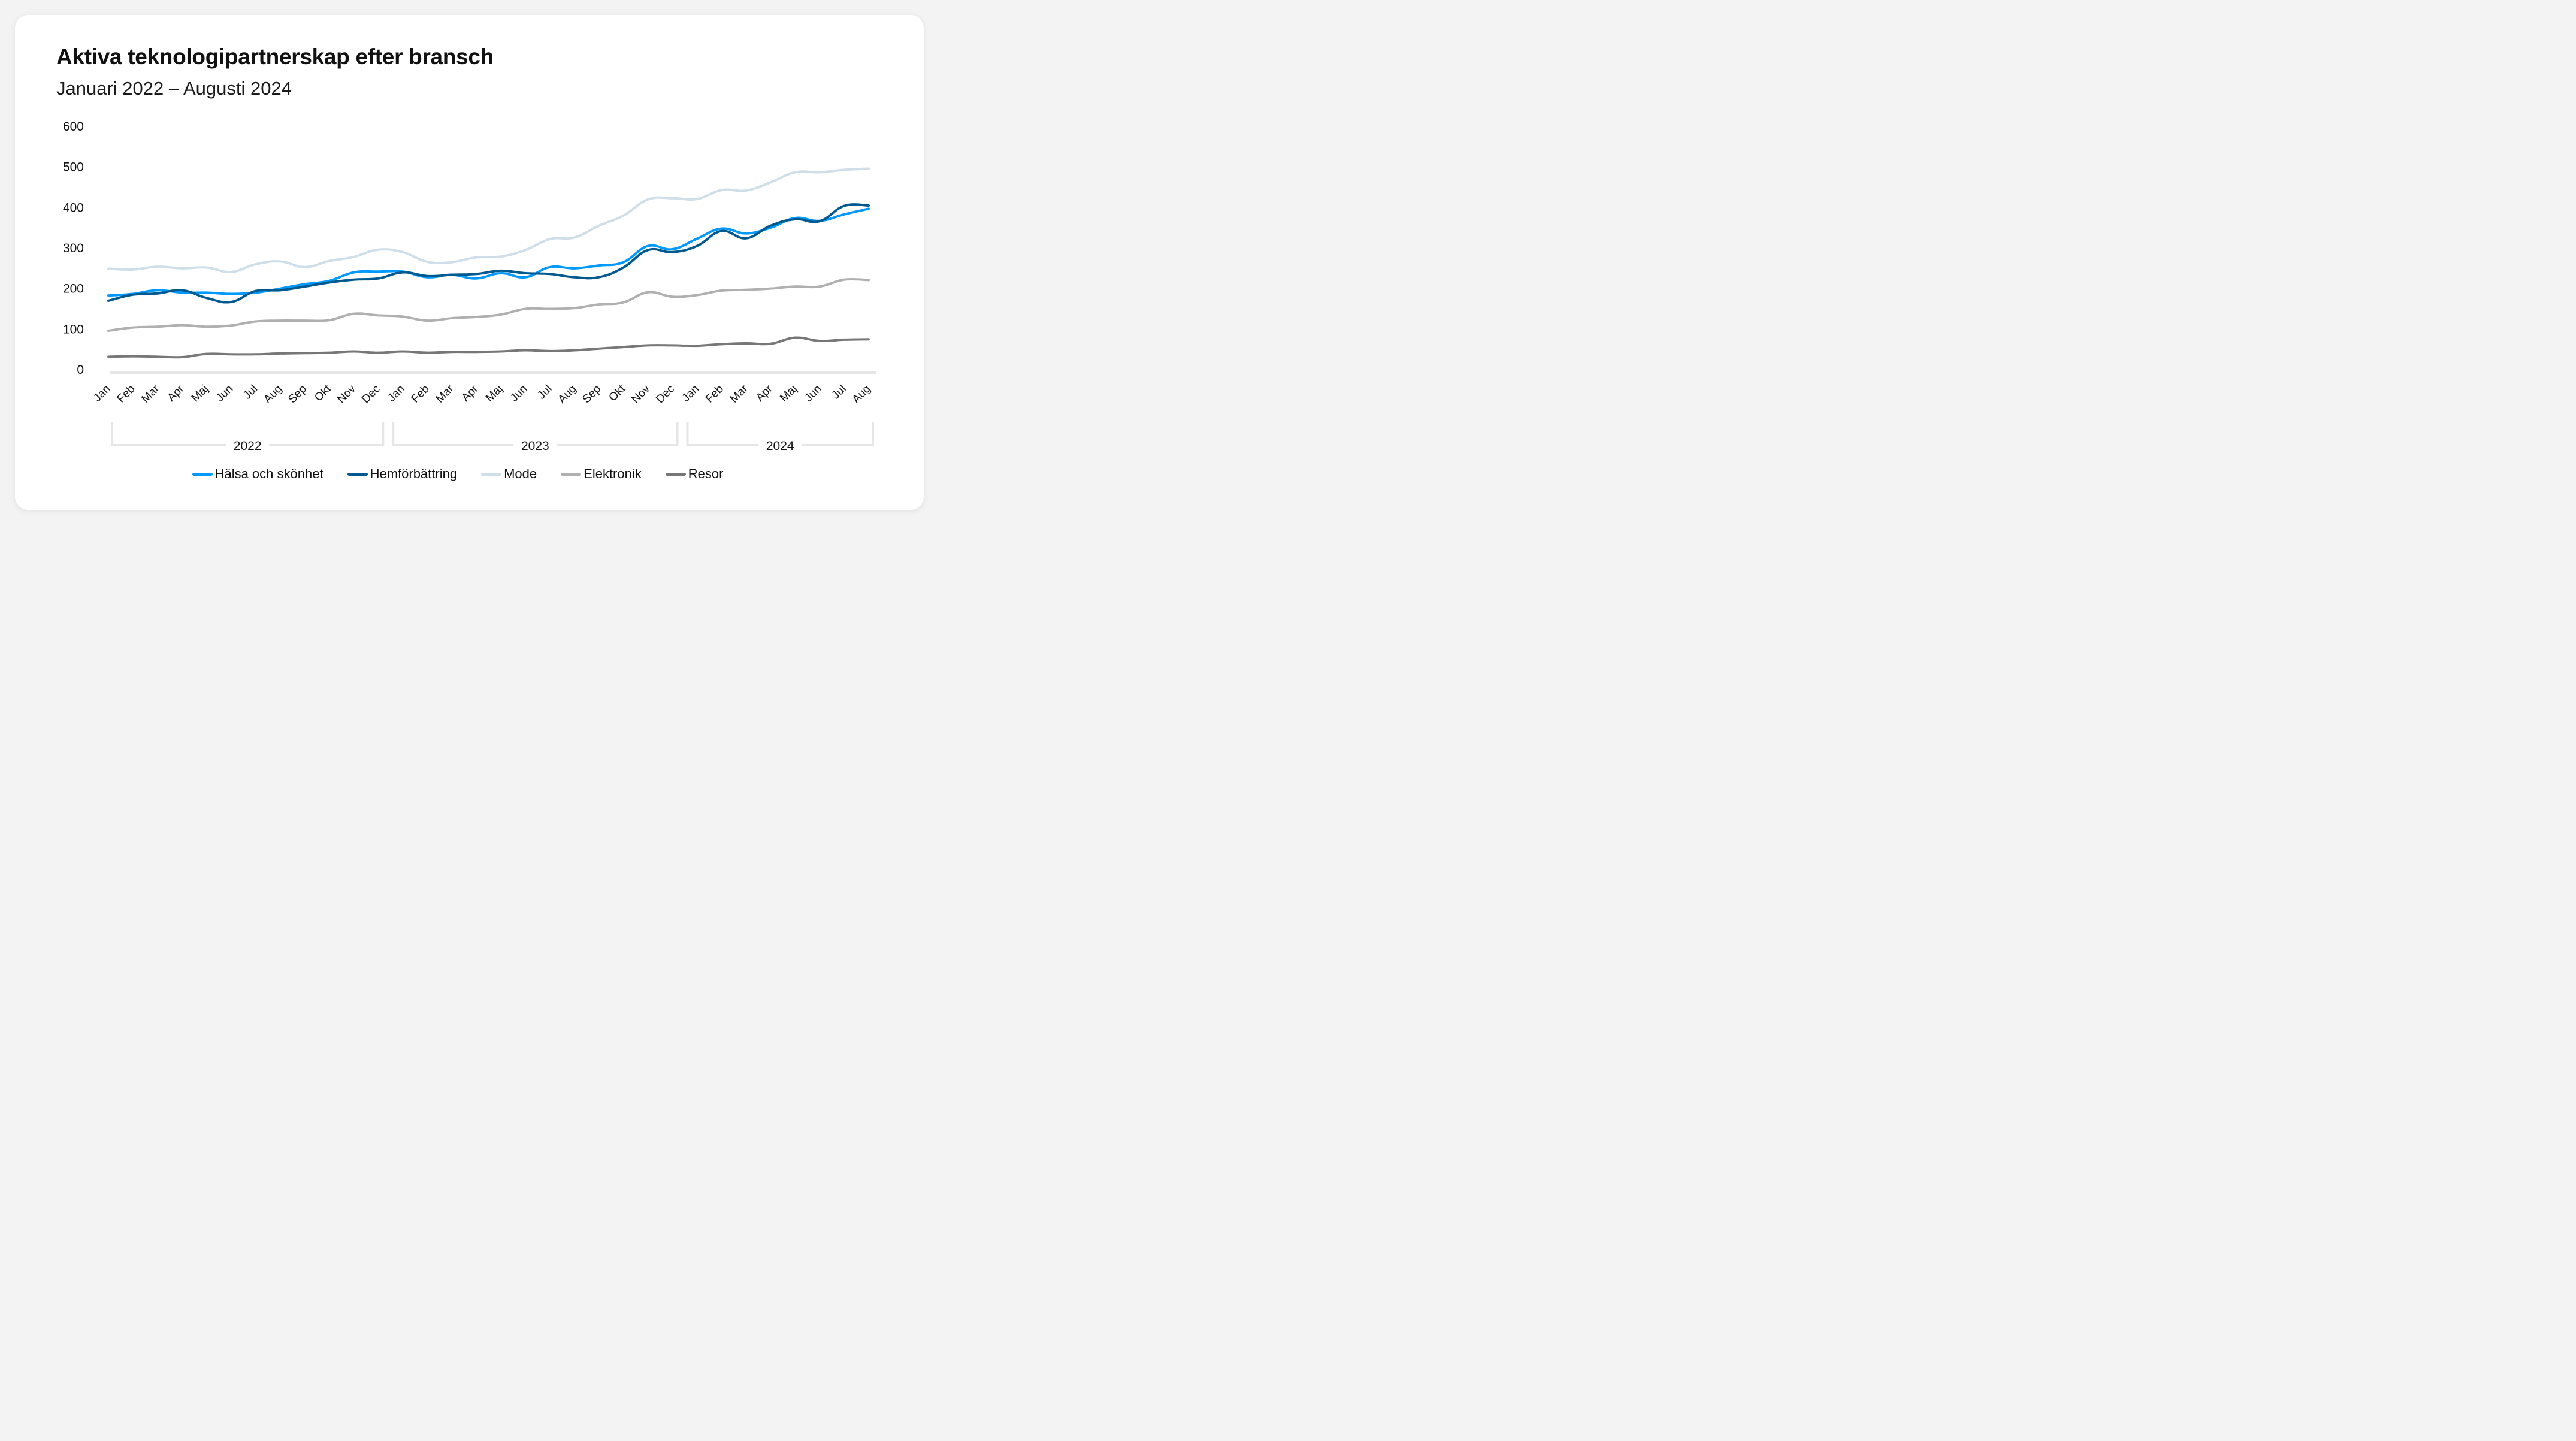 The height and width of the screenshot is (1441, 2576). What do you see at coordinates (73, 208) in the screenshot?
I see `y-tick-label: 400` at bounding box center [73, 208].